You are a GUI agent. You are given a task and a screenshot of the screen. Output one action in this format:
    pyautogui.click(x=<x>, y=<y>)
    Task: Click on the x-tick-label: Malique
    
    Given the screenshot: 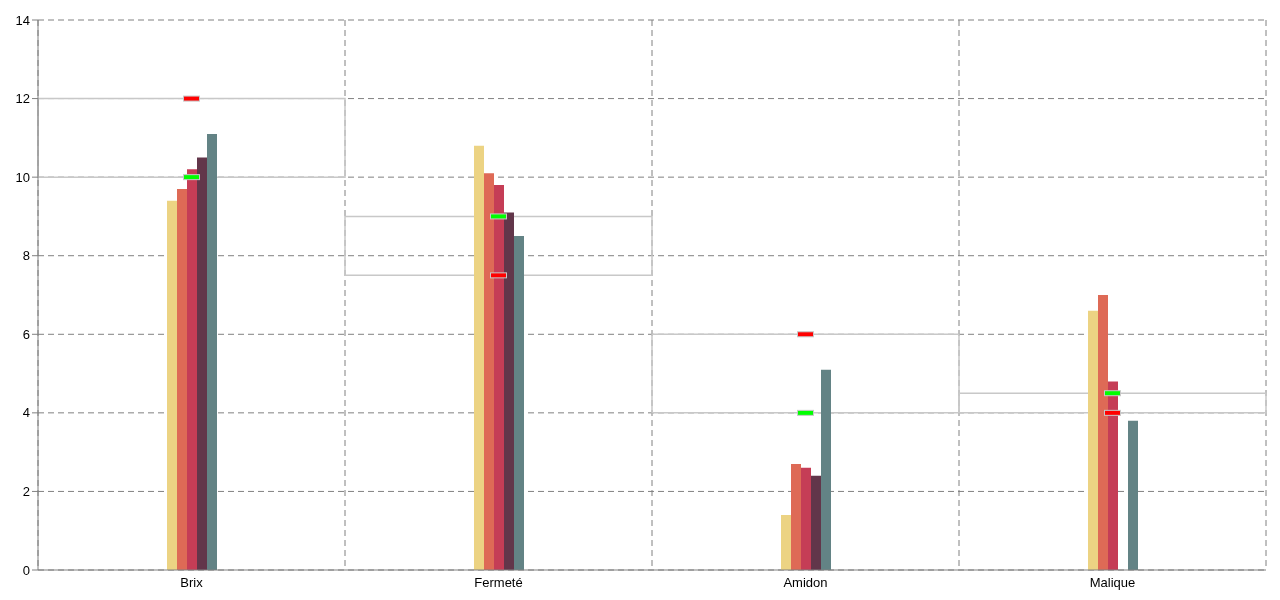 What is the action you would take?
    pyautogui.click(x=1112, y=583)
    